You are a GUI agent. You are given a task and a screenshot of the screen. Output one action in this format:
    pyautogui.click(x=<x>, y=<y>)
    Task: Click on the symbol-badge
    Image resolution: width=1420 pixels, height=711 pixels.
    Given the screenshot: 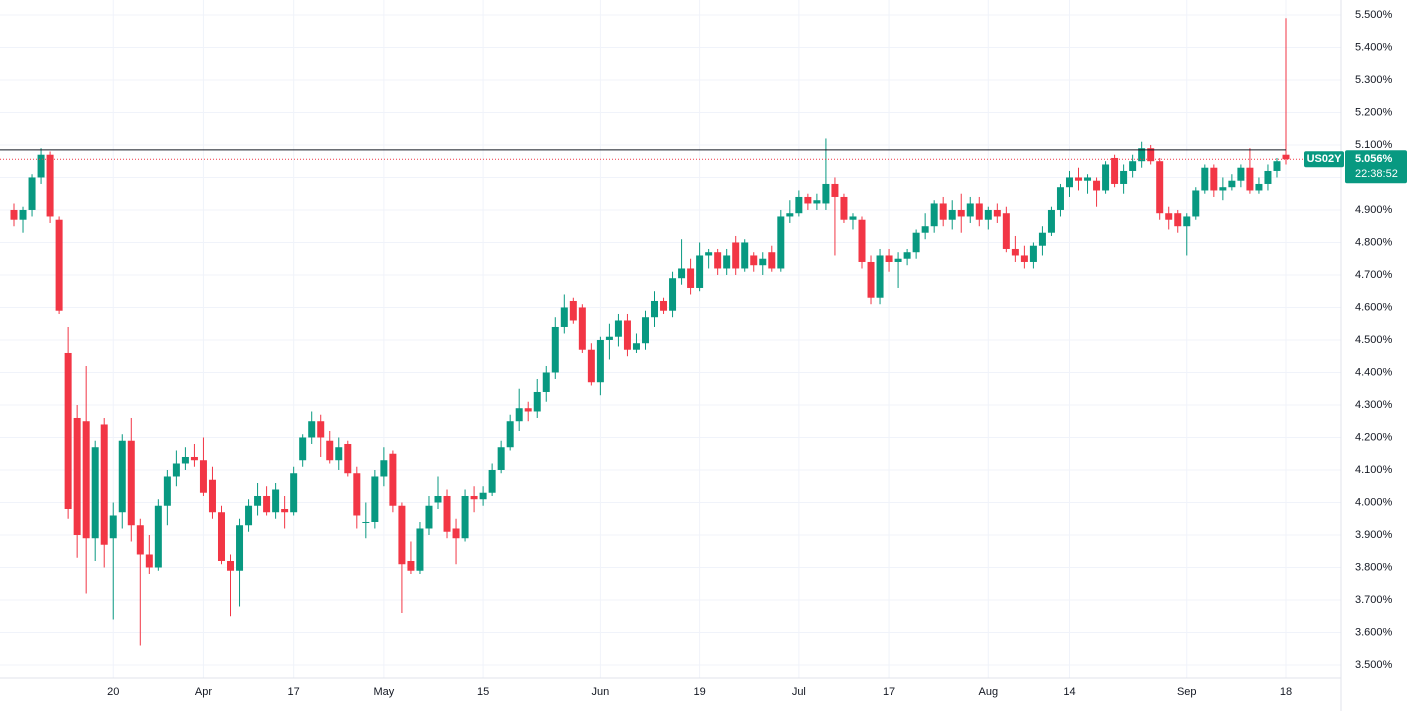 What is the action you would take?
    pyautogui.click(x=1324, y=159)
    